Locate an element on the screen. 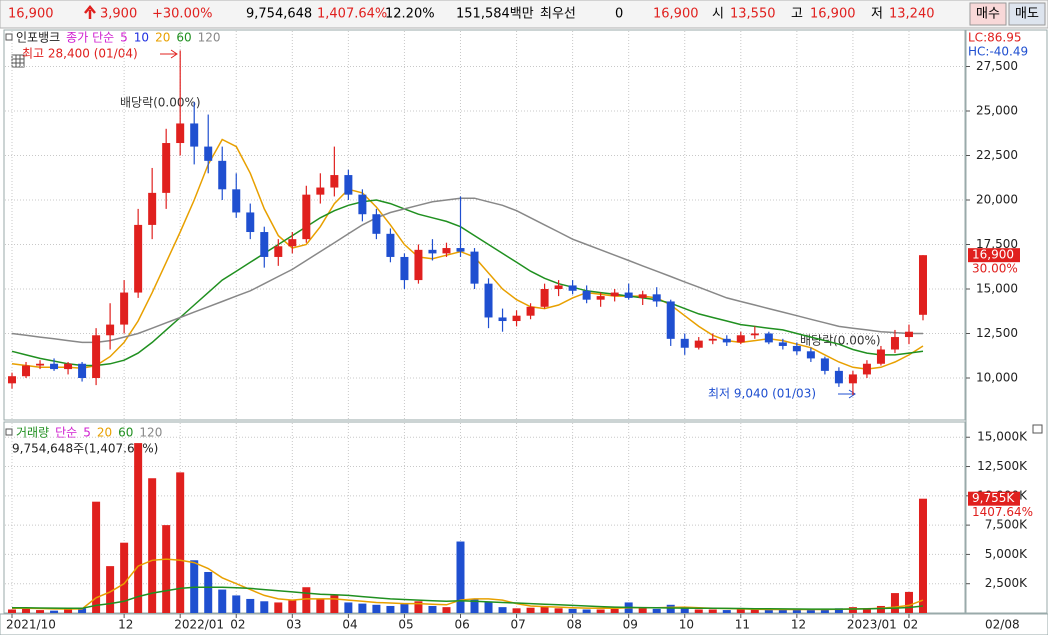 The image size is (1048, 635). top-bar is located at coordinates (524, 14).